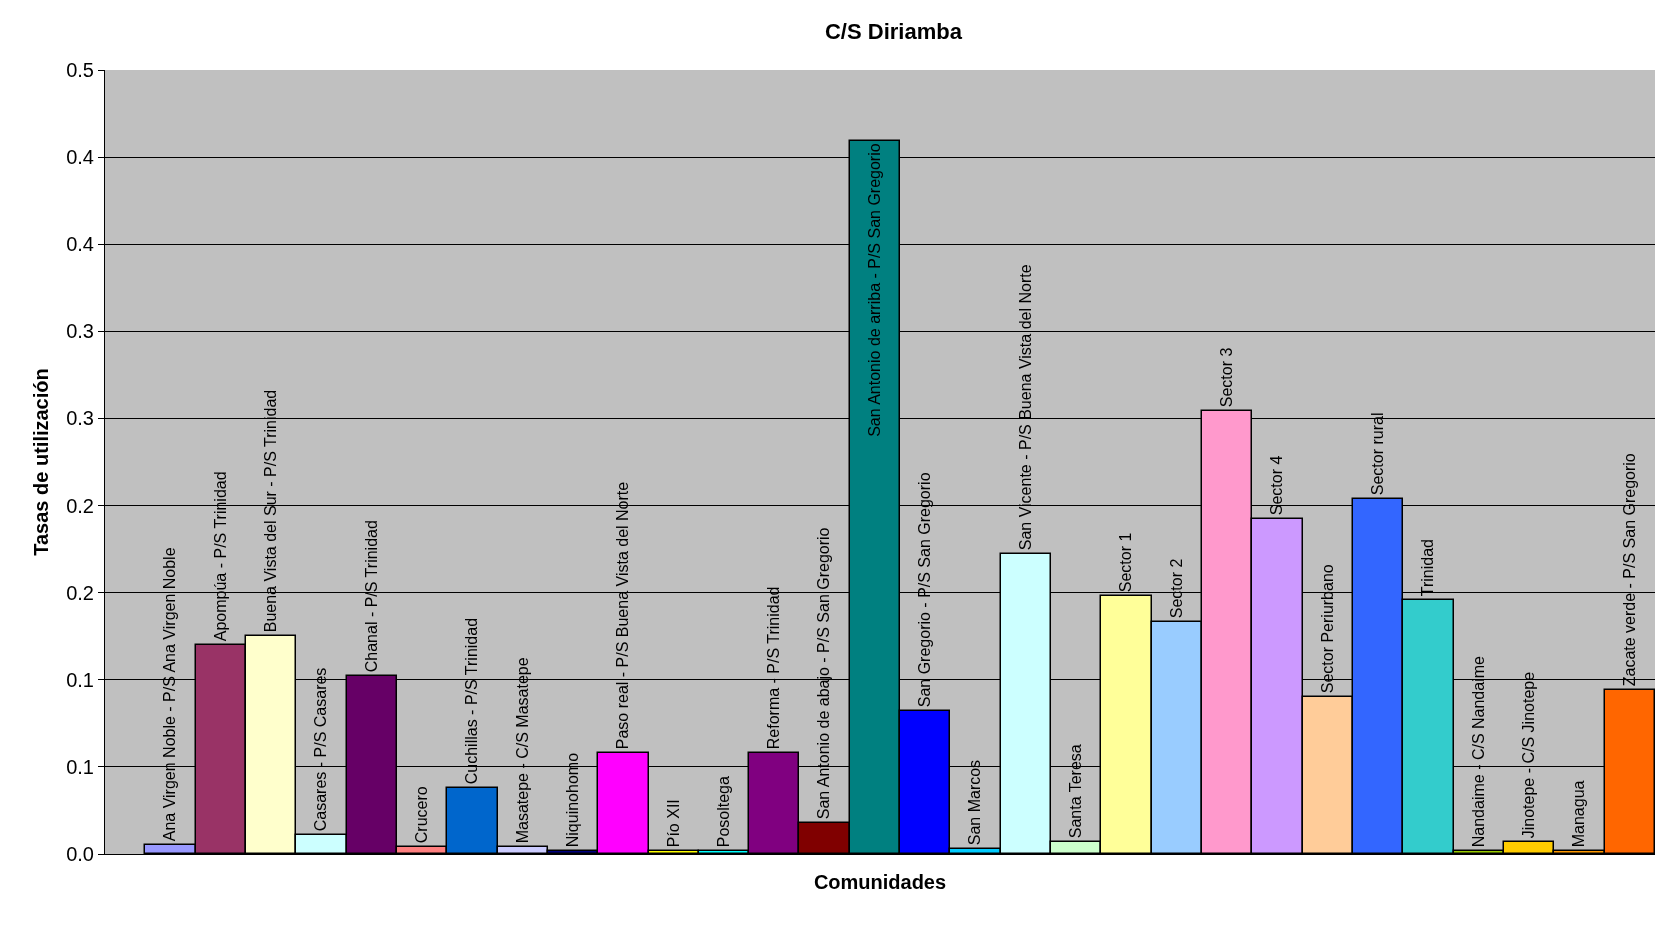 This screenshot has width=1670, height=934. I want to click on x-tick-label: Sector 3, so click(1226, 377).